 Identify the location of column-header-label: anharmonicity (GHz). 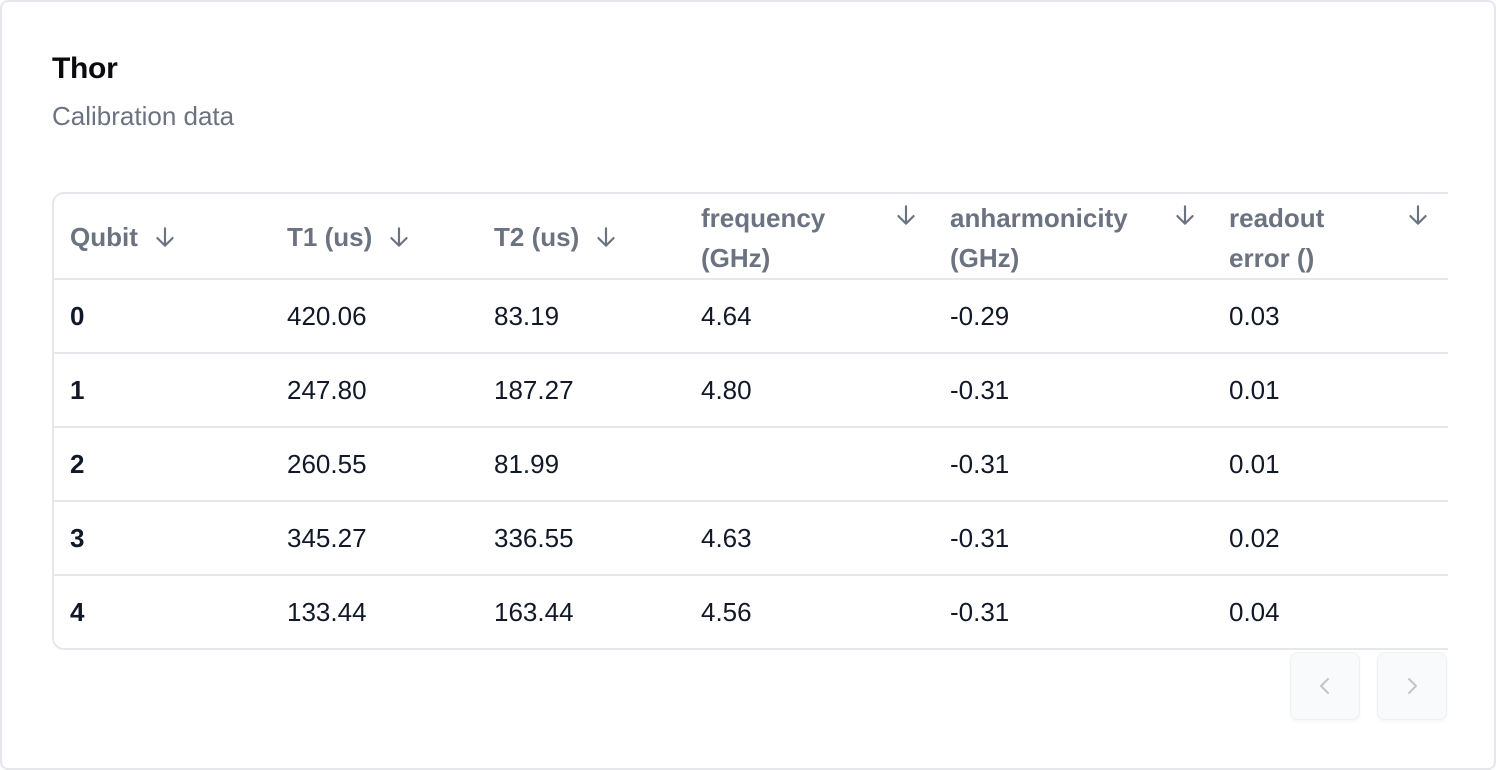
(1039, 238).